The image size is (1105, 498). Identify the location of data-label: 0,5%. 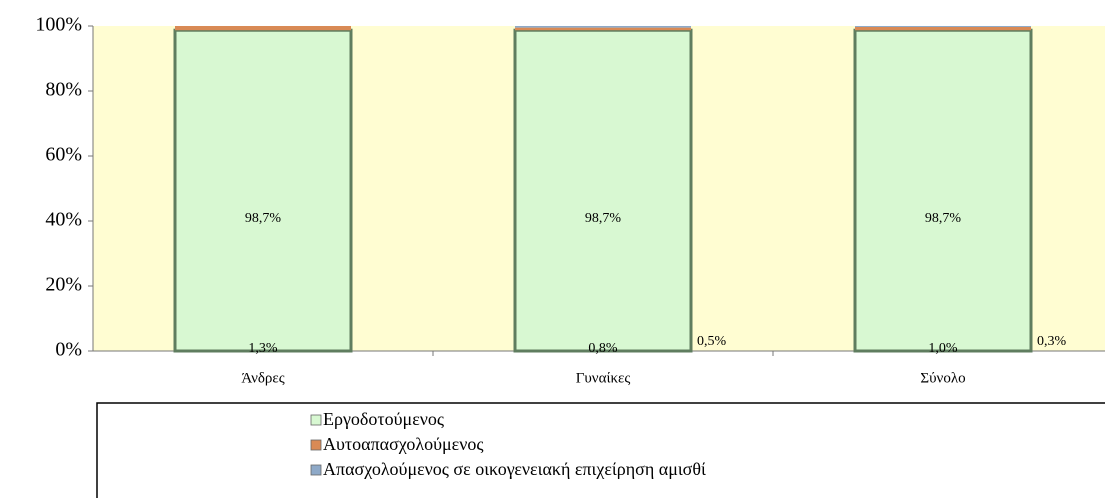
(712, 341).